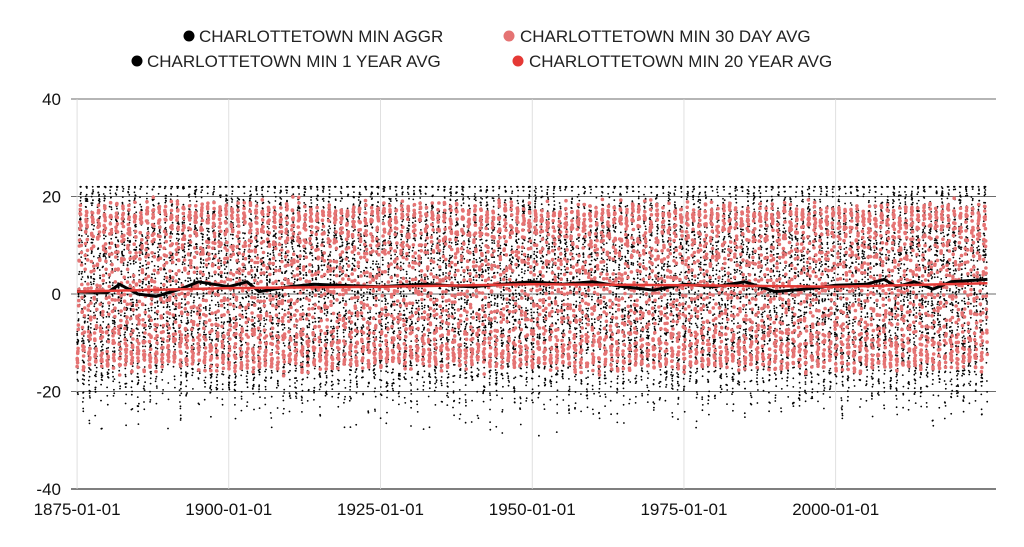 Image resolution: width=1024 pixels, height=547 pixels. Describe the element at coordinates (657, 36) in the screenshot. I see `legend-item-30-day: CHARLOTTETOWN MIN 30 DAY AVG` at that location.